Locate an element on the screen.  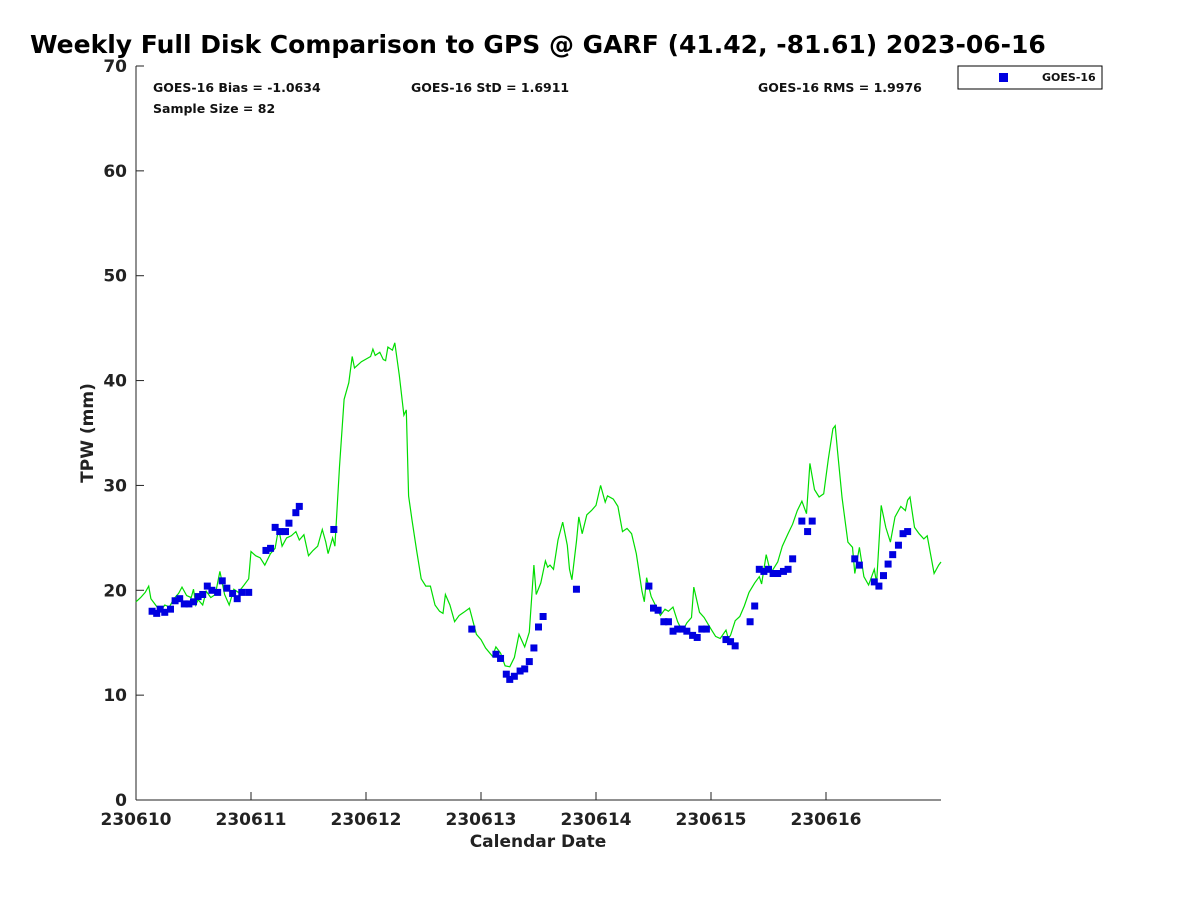
x-tick-label: 230612 is located at coordinates (366, 820).